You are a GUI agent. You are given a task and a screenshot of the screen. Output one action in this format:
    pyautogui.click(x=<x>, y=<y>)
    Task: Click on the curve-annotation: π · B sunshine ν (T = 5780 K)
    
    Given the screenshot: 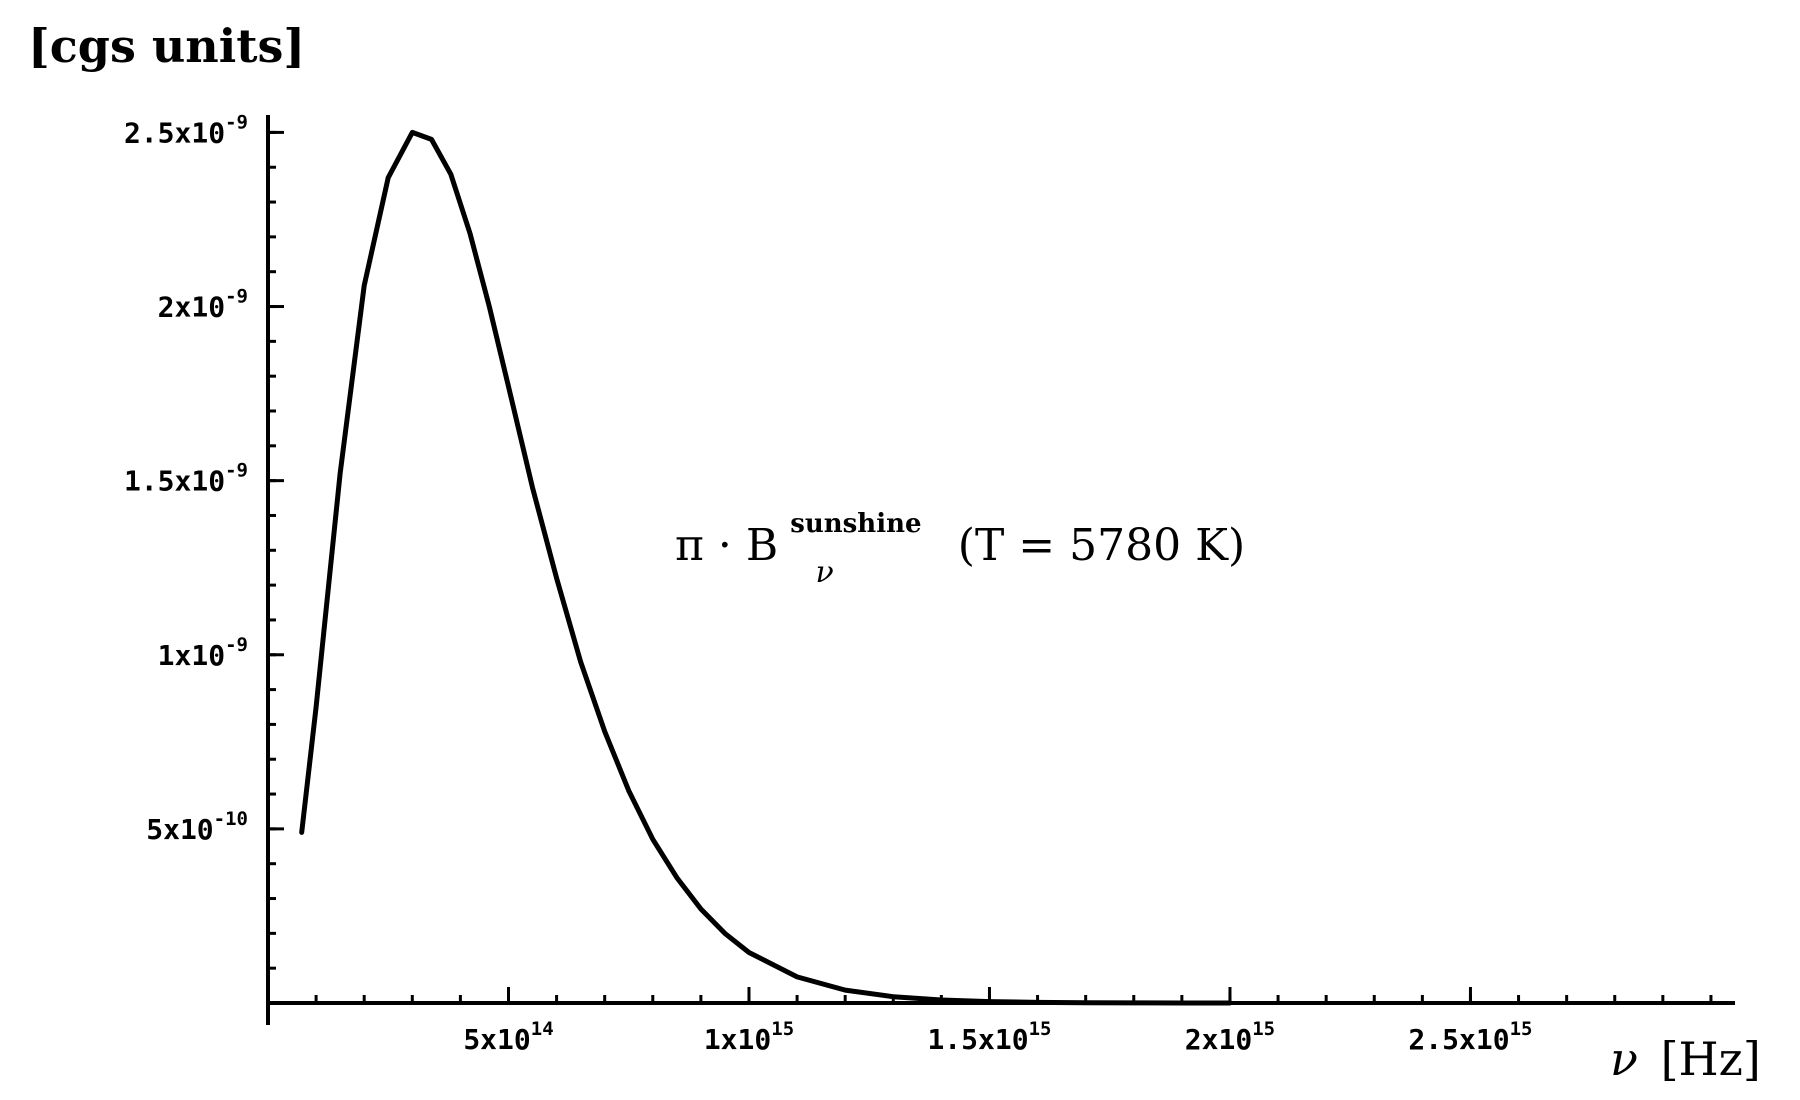 What is the action you would take?
    pyautogui.click(x=960, y=542)
    